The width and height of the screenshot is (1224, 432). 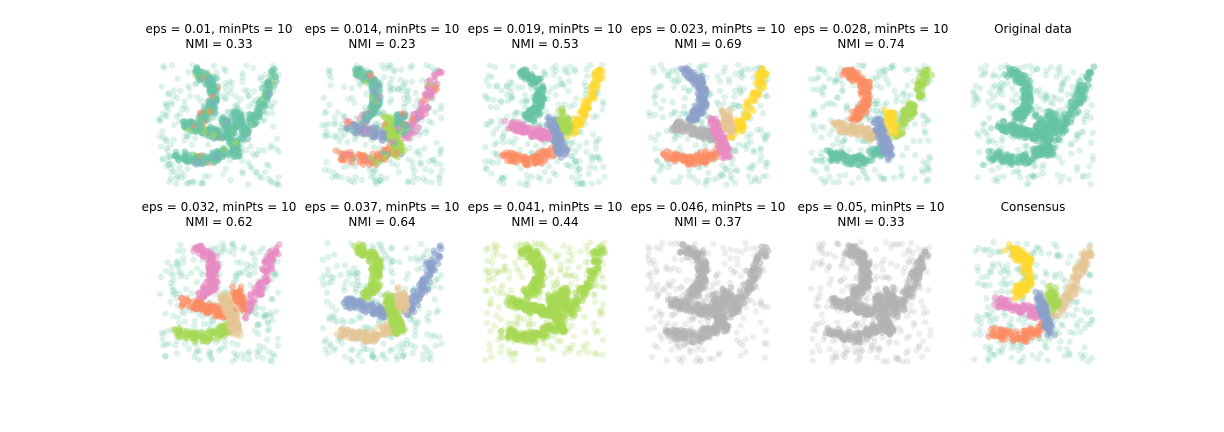 I want to click on panel-title: eps = 0.028, minPts = 10, so click(x=871, y=29).